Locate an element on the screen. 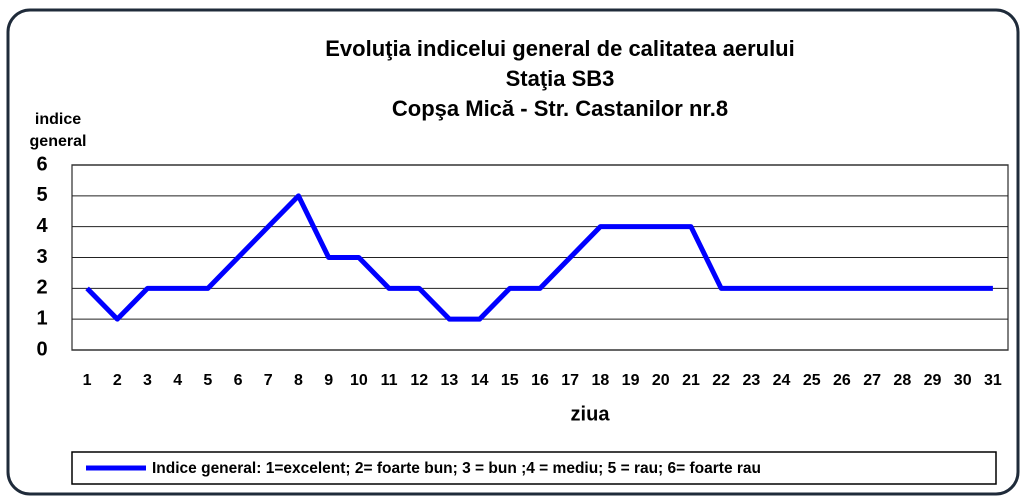 The height and width of the screenshot is (499, 1024). x-tick-label: 29 is located at coordinates (933, 380).